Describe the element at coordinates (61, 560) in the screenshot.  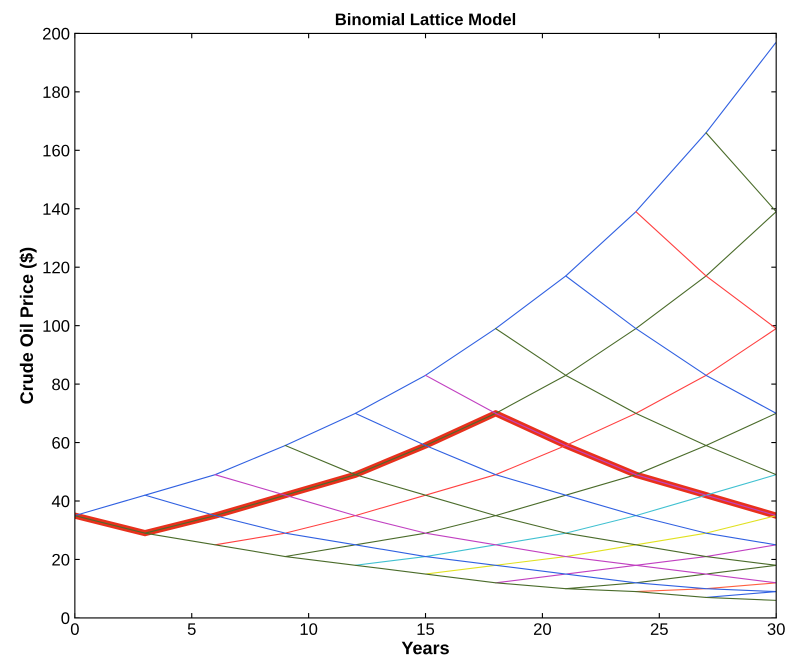
I see `y-tick-label: 20` at that location.